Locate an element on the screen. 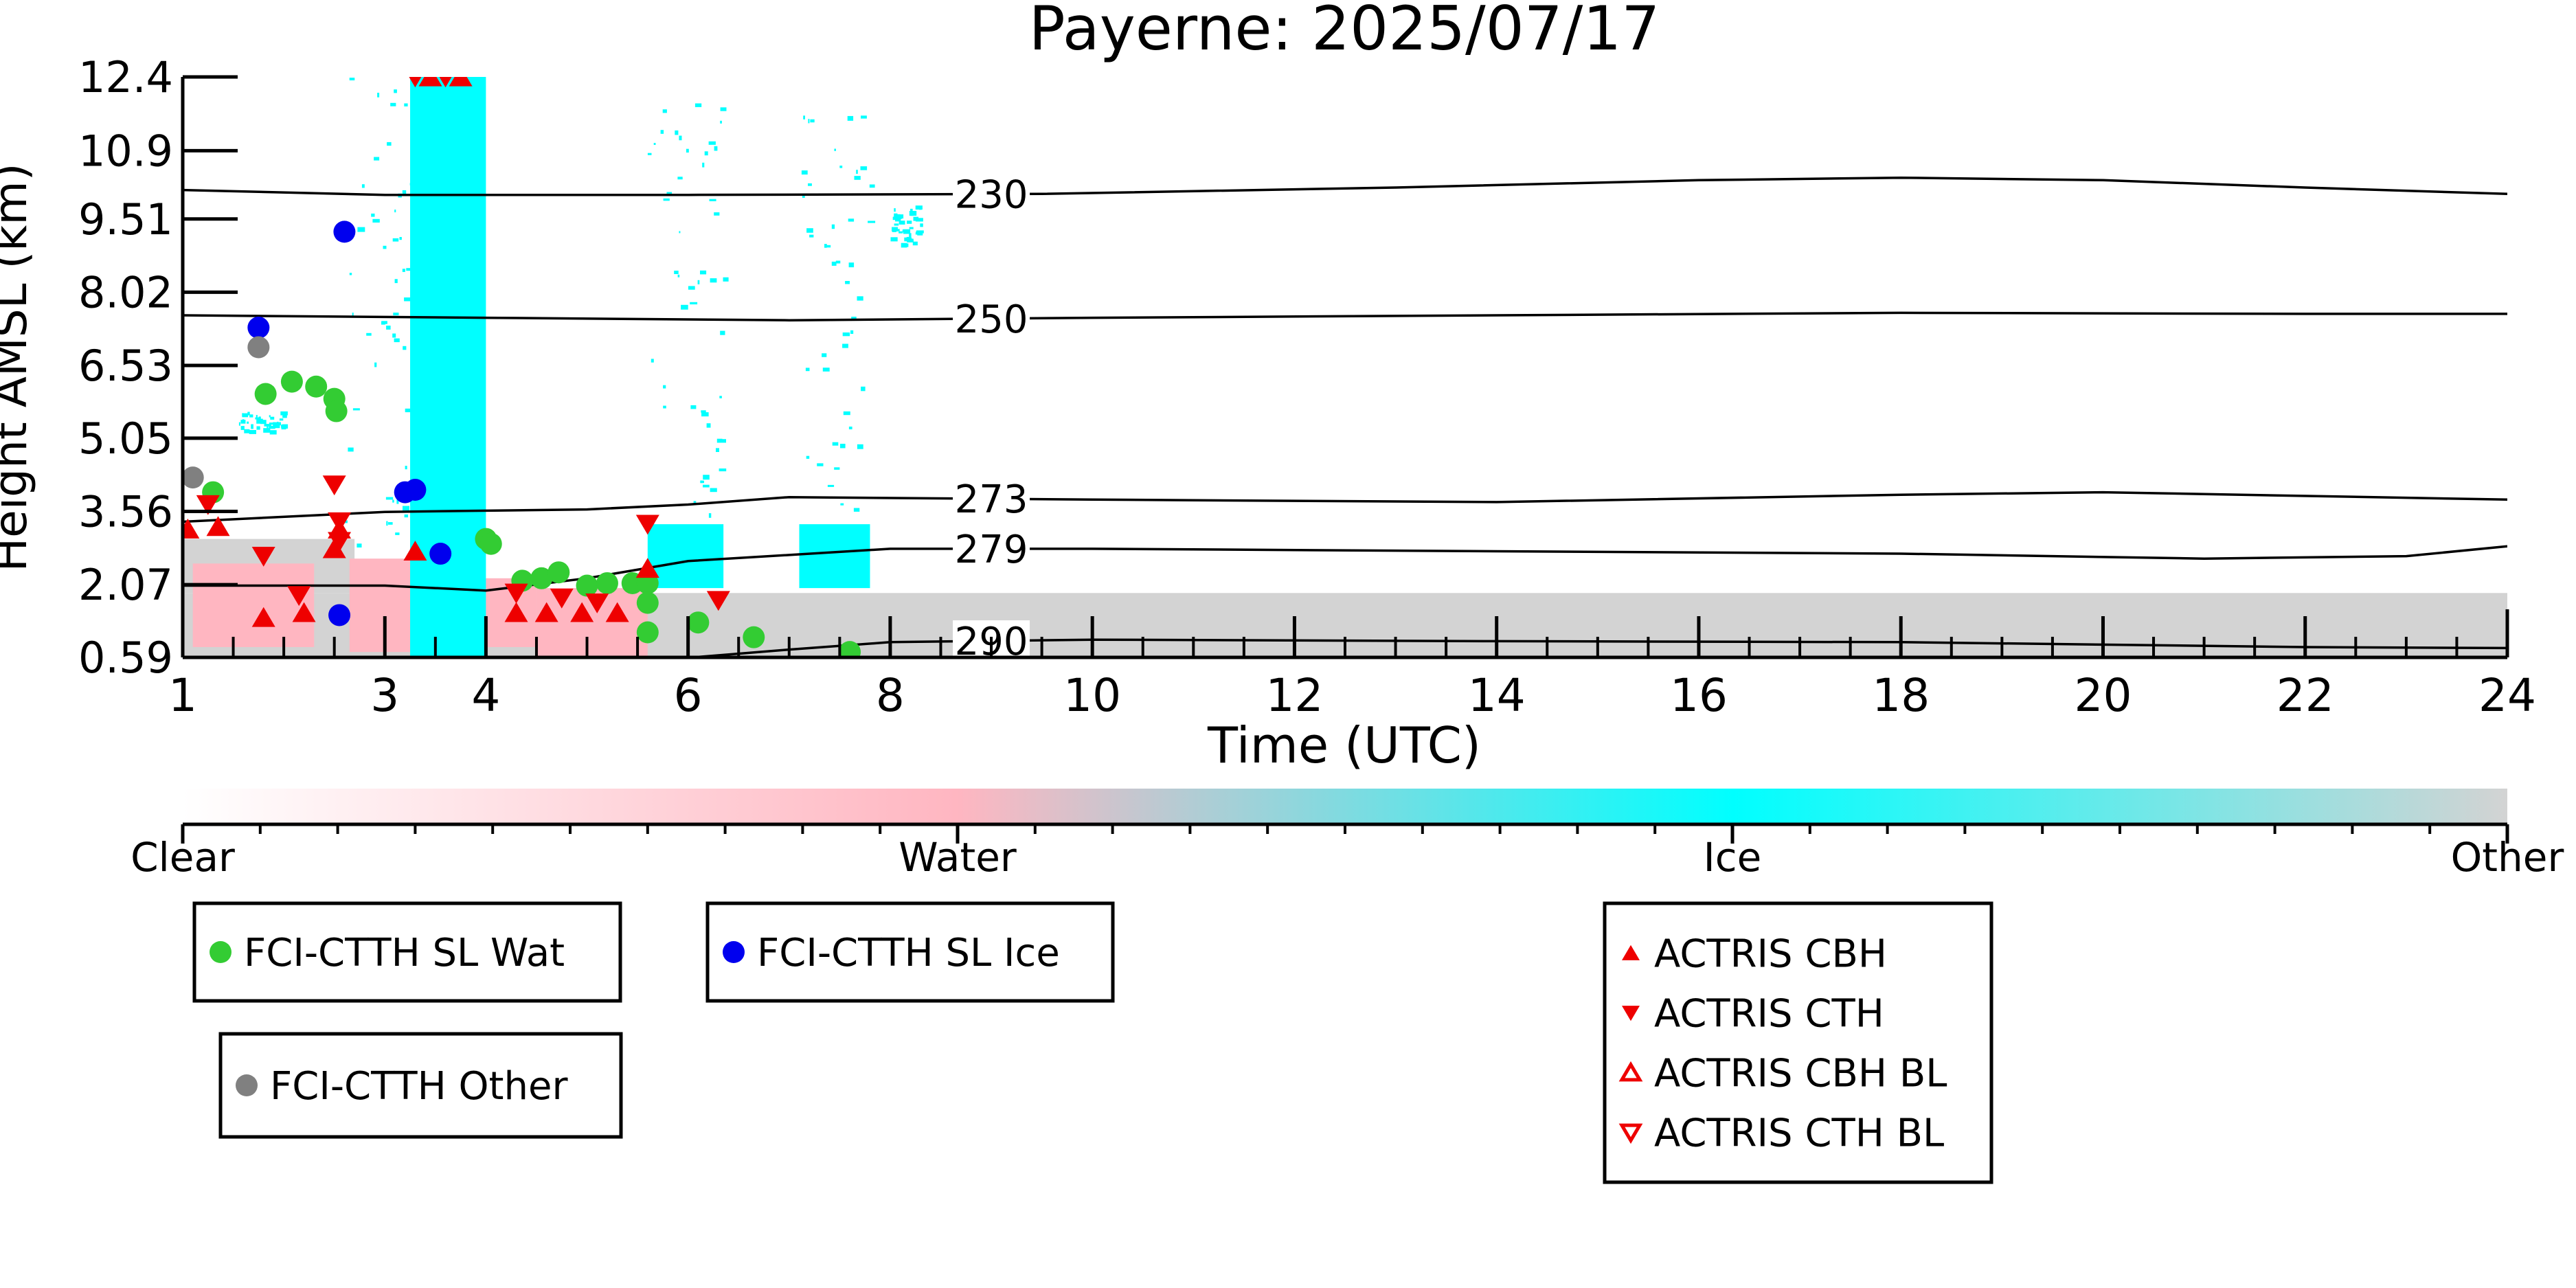 This screenshot has width=2576, height=1288. colorbar: Clear Water Ice Other is located at coordinates (1347, 835).